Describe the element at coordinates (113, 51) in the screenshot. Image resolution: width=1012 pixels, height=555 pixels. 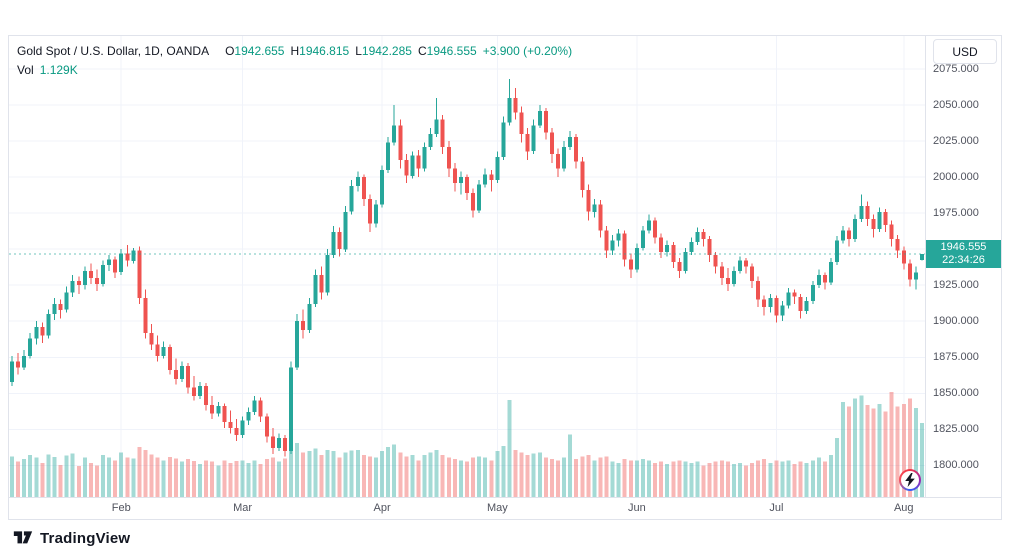
I see `symbol-title: Gold Spot / U.S. Dollar, 1D, OANDA` at that location.